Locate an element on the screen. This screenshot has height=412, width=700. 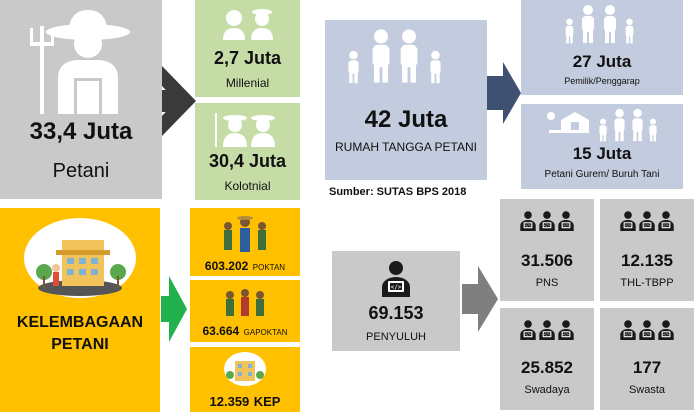
kolotnial-label: Kolotnial is located at coordinates (247, 186).